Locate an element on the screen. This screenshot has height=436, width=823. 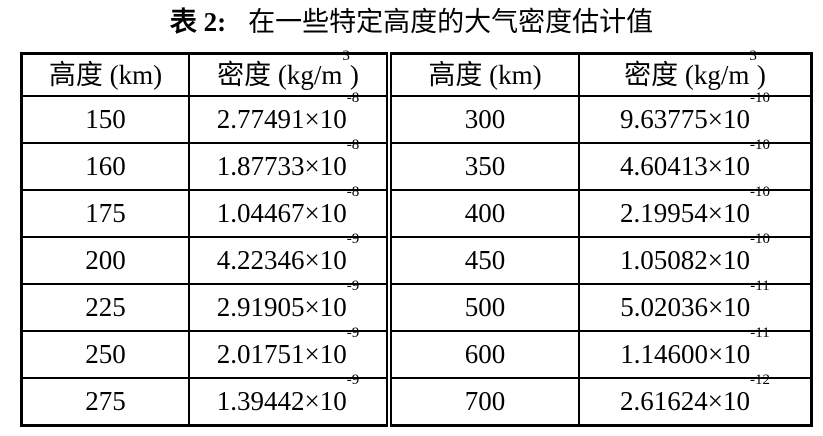
density-cell: 4.60413×10⁻¹⁰ is located at coordinates (695, 164).